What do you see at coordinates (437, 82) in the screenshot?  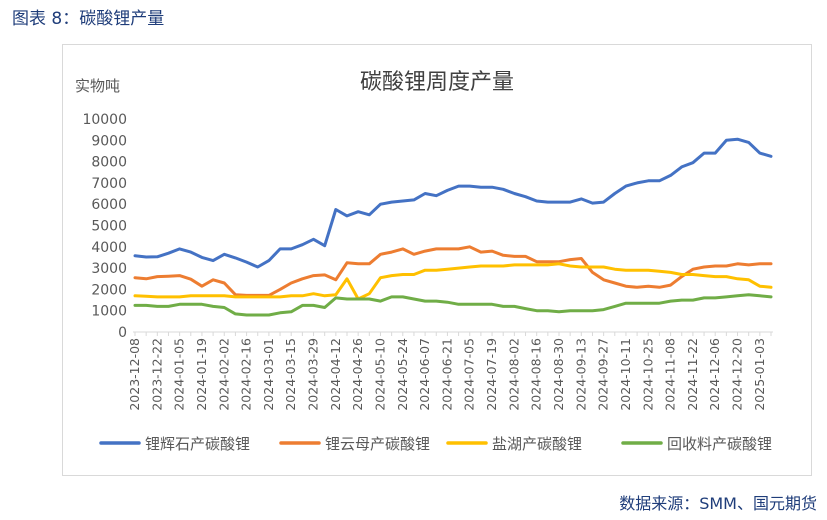 I see `chart-title: 碳酸锂周度产量` at bounding box center [437, 82].